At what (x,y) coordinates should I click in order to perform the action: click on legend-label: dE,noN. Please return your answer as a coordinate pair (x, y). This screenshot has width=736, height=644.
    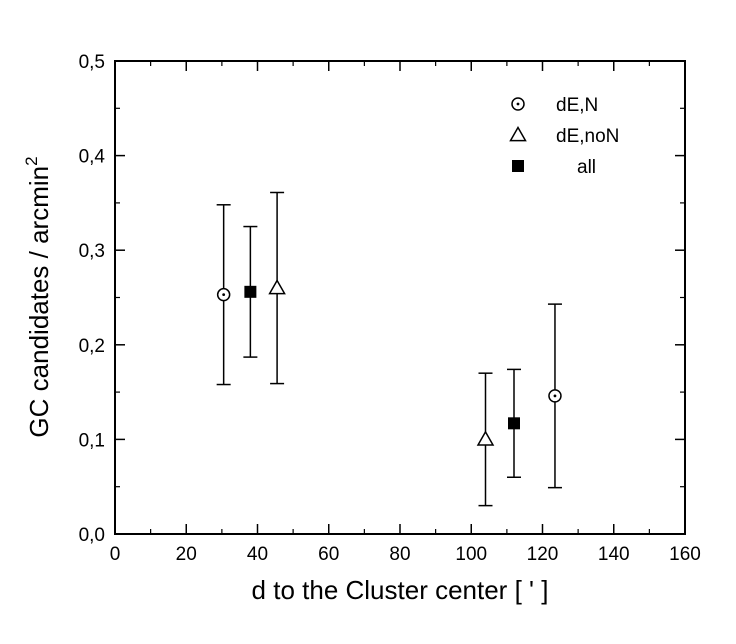
    Looking at the image, I should click on (587, 136).